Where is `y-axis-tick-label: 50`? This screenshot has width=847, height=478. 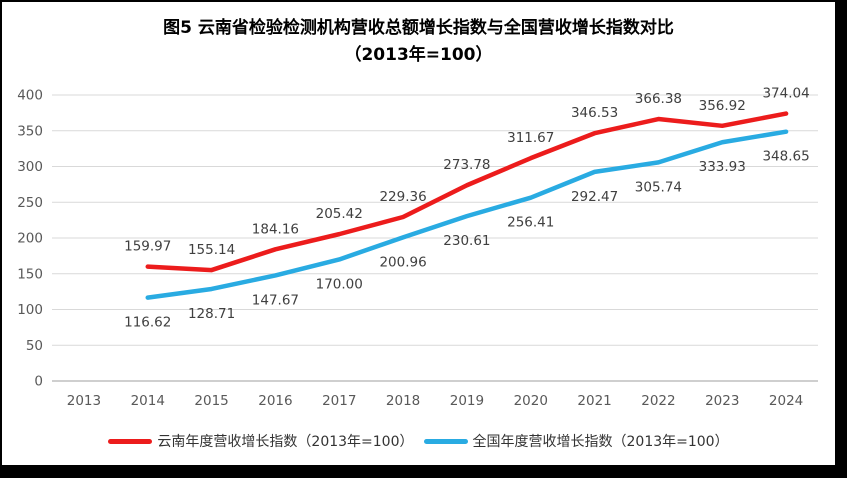 y-axis-tick-label: 50 is located at coordinates (34, 346).